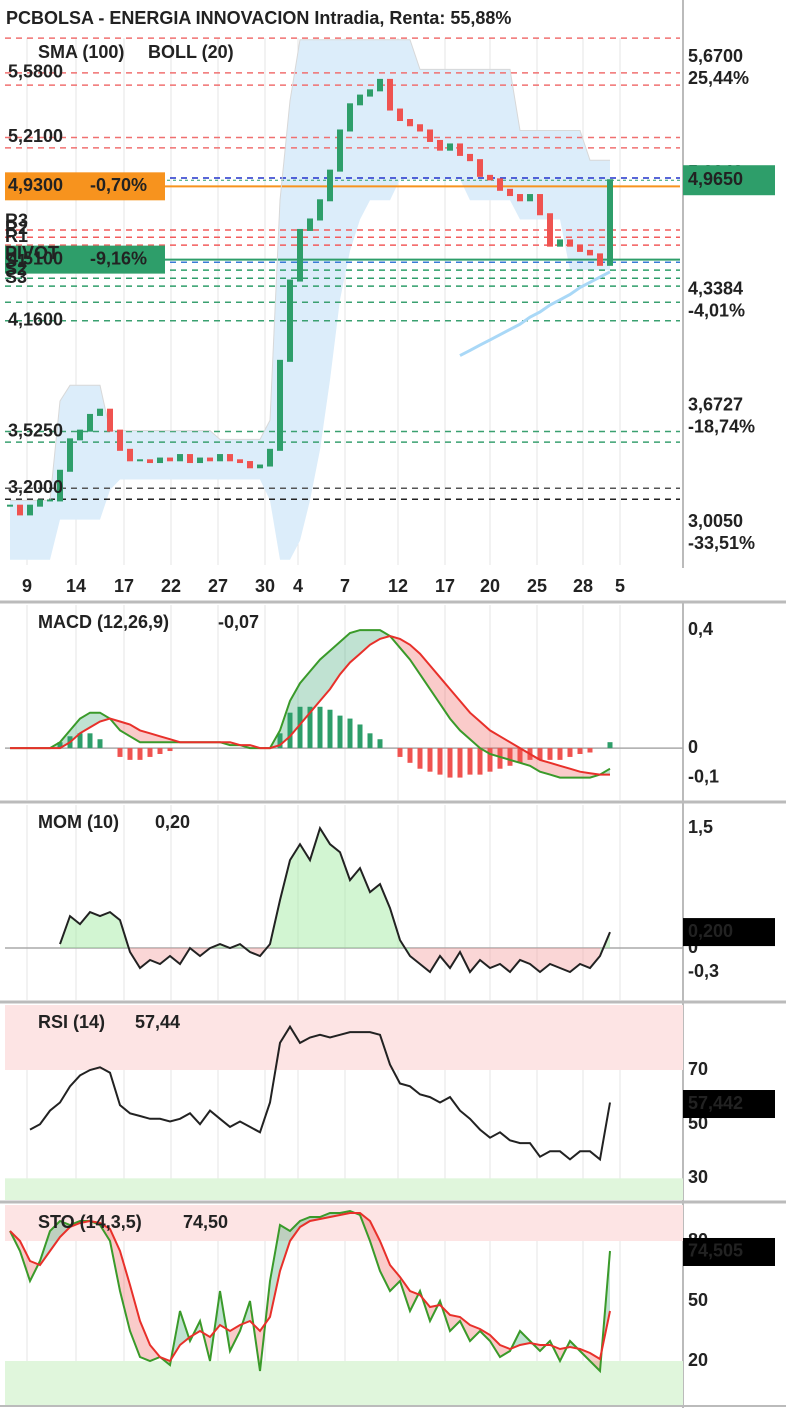 The width and height of the screenshot is (786, 1408). I want to click on pivot-label: R1, so click(16, 236).